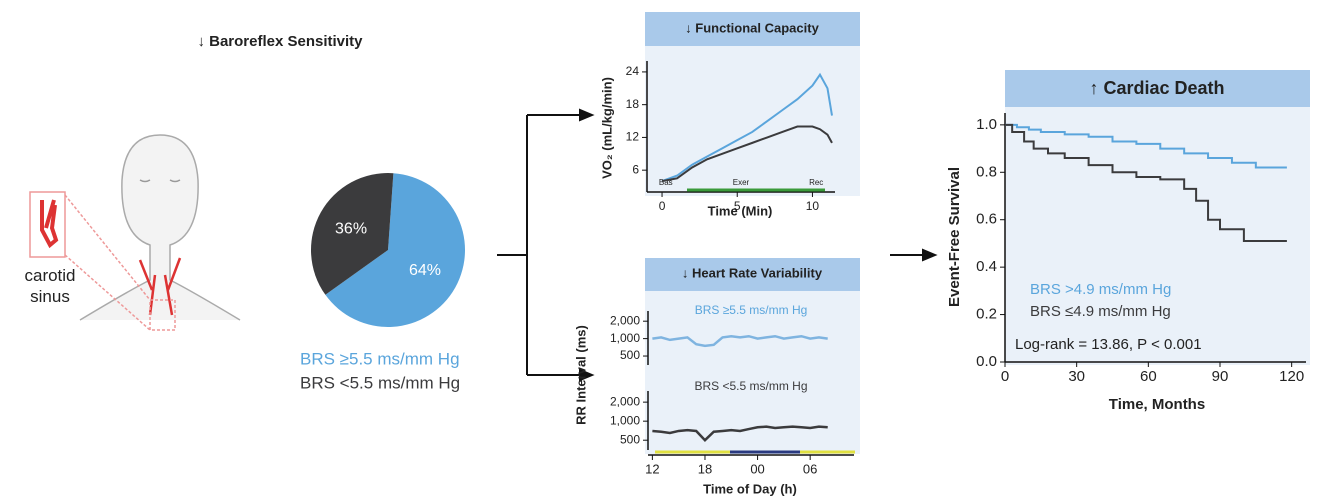 The width and height of the screenshot is (1317, 499). I want to click on panel-annotation: BRS <5.5 ms/mm Hg, so click(750, 386).